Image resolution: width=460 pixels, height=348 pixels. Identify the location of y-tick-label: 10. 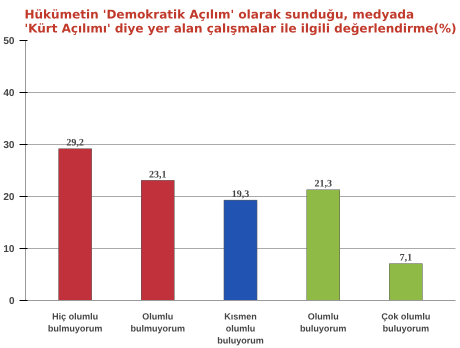
(9, 249).